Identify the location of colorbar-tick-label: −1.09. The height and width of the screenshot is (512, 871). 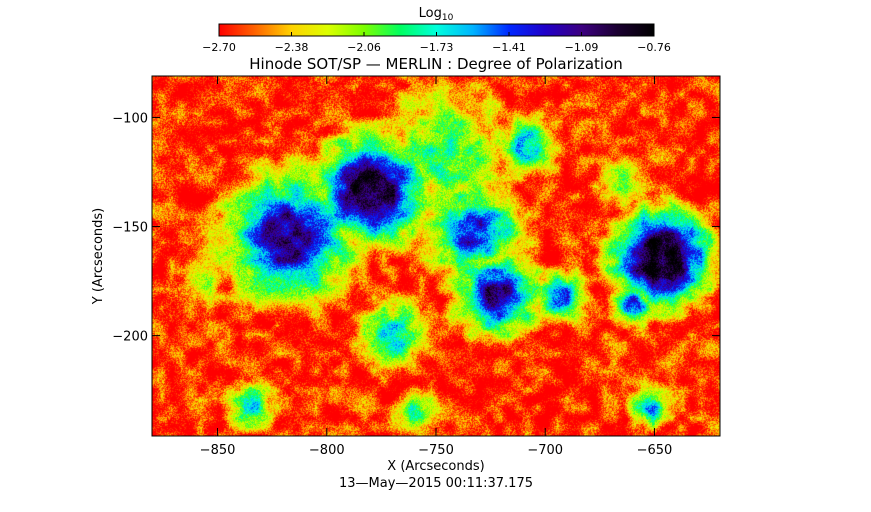
(582, 47).